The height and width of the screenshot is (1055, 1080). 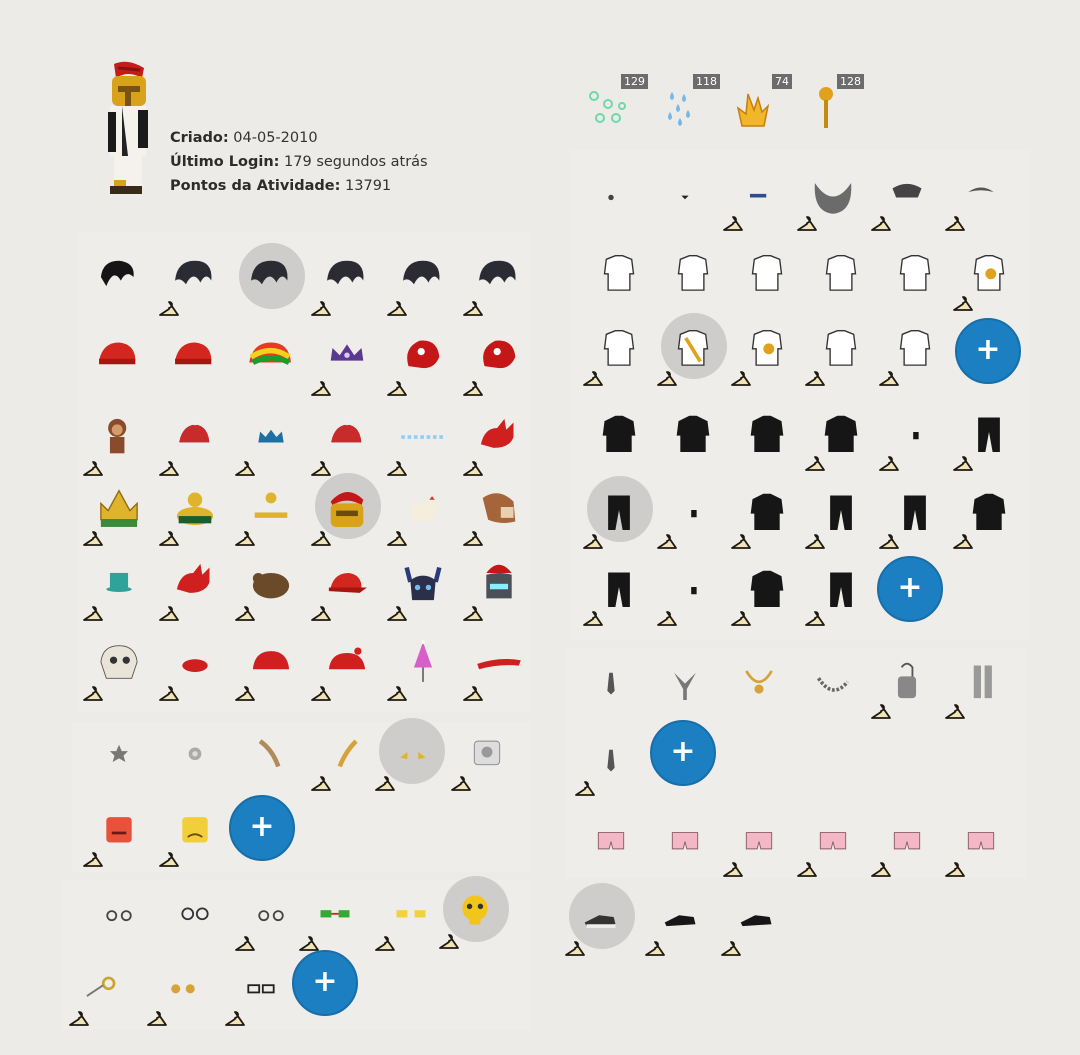 I want to click on currency-badge: 129, so click(x=613, y=109).